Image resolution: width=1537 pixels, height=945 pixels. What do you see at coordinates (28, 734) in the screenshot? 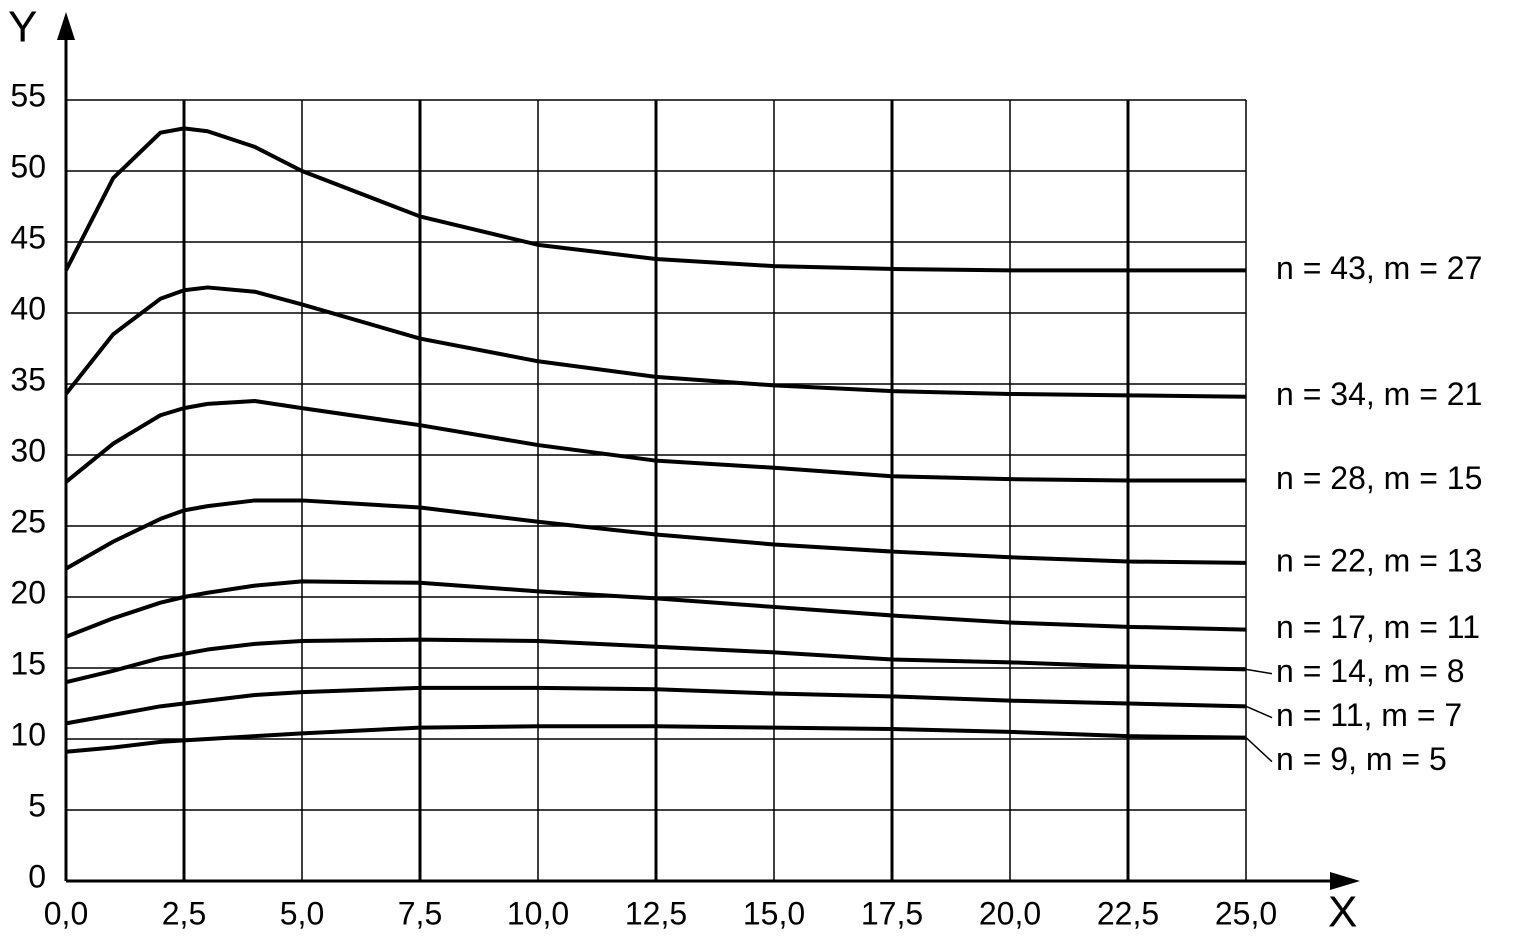
I see `y-tick-label: 10` at bounding box center [28, 734].